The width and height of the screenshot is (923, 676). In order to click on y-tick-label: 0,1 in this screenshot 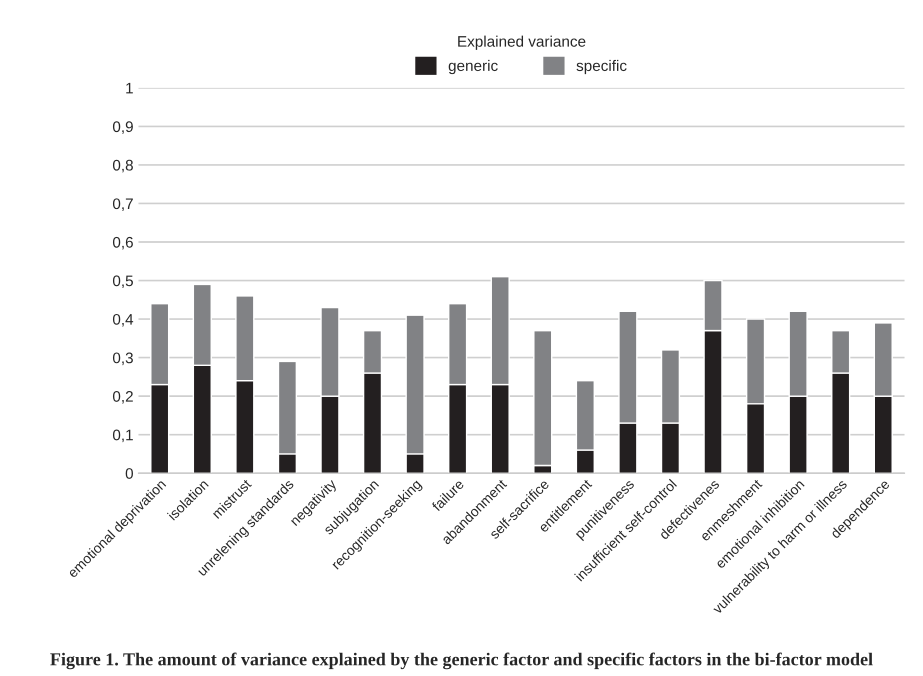, I will do `click(122, 436)`.